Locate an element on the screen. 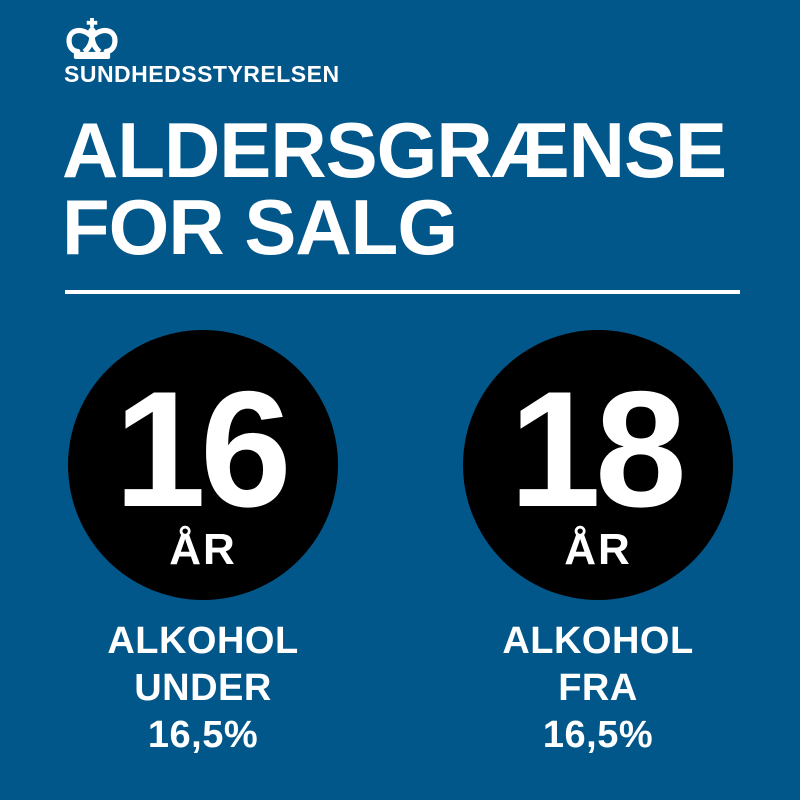 Image resolution: width=800 pixels, height=800 pixels. age-badge-18: 18 ÅR is located at coordinates (598, 465).